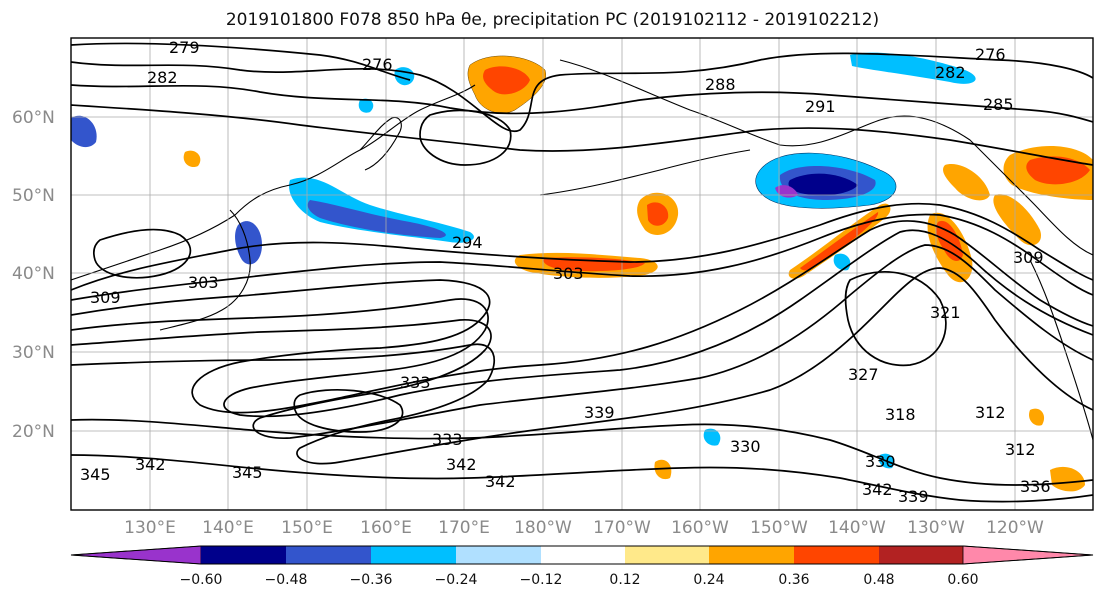  I want to click on lon-label-140e: 140°E, so click(228, 528).